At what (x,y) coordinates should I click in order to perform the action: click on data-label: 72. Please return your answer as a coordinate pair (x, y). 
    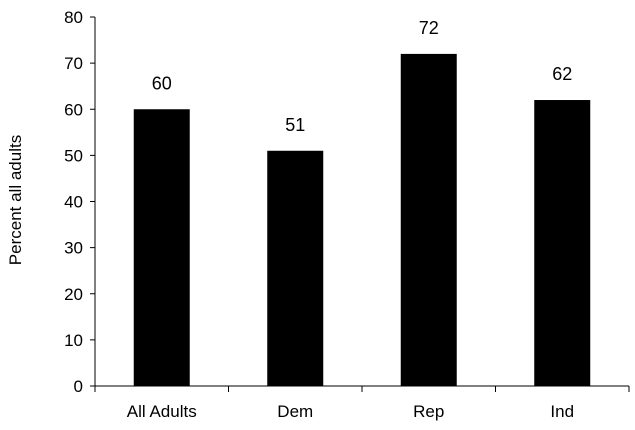
    Looking at the image, I should click on (429, 28).